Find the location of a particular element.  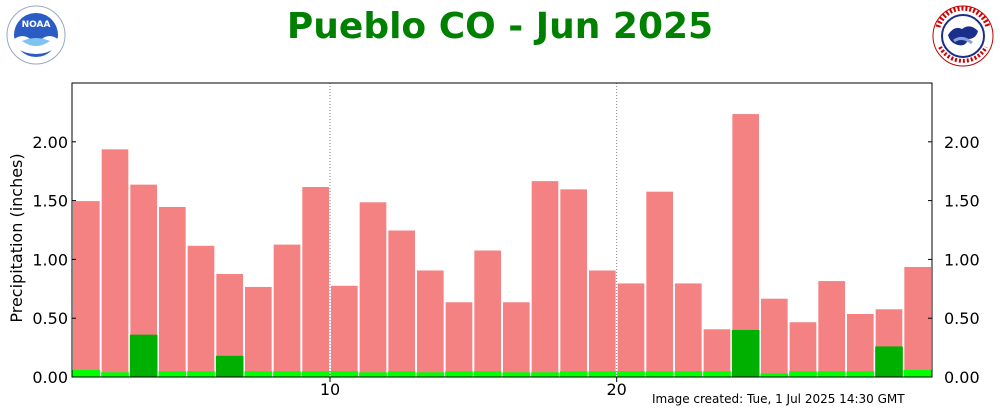

y-axis-right: 0.00 0.50 1.00 1.50 2.00 is located at coordinates (954, 260).